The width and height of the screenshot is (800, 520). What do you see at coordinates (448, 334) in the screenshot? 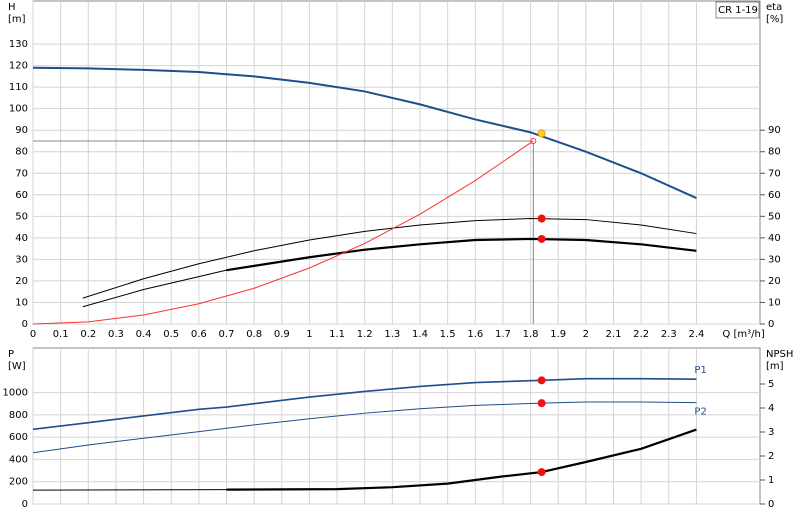
I see `x-tick-label: 1.5` at bounding box center [448, 334].